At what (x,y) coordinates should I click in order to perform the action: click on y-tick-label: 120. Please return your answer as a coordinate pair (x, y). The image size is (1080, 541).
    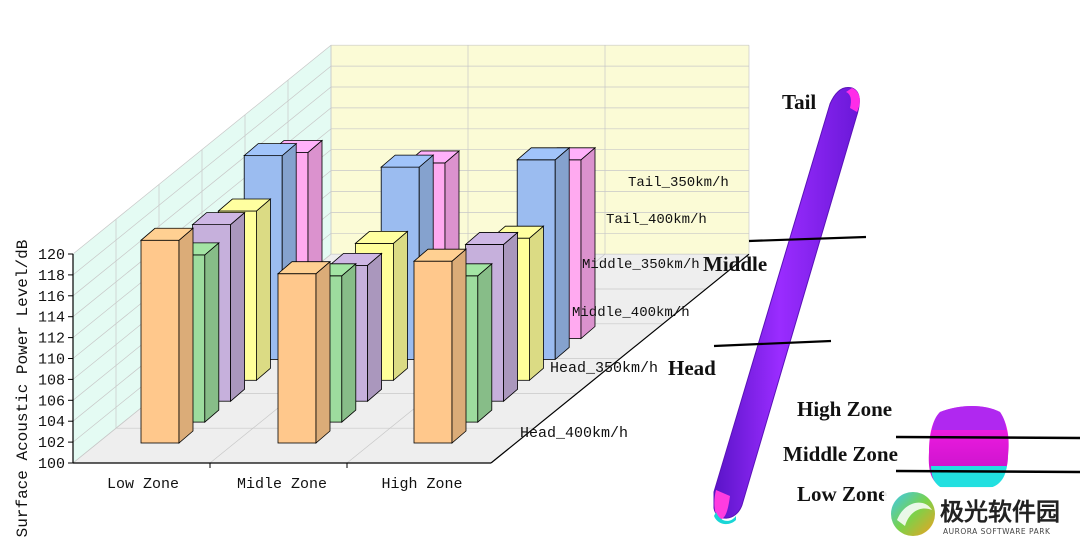
    Looking at the image, I should click on (51, 255).